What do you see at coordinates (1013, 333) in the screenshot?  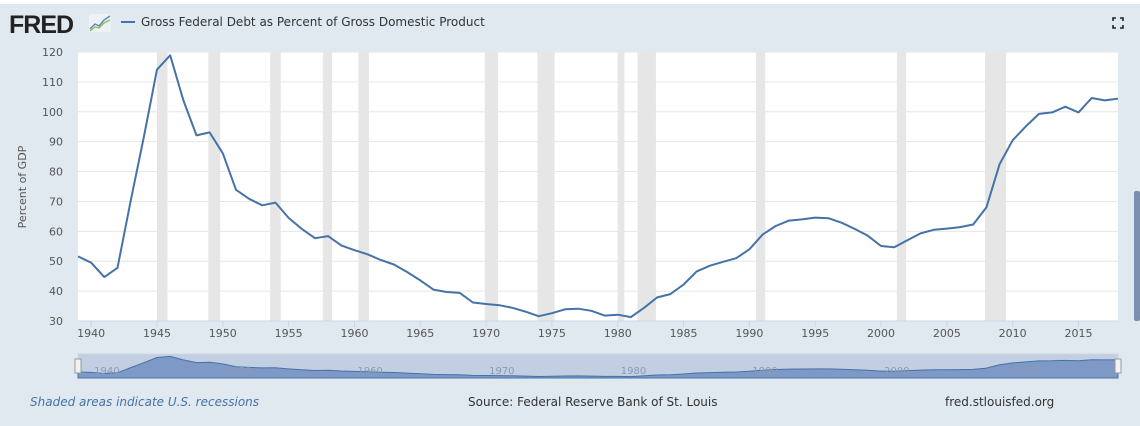 I see `x-tick-label: 2010` at bounding box center [1013, 333].